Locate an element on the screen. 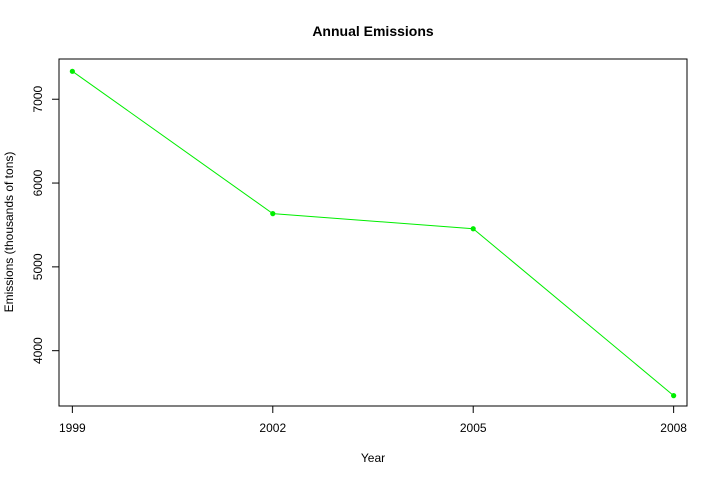  chart-title: Annual Emissions is located at coordinates (373, 31).